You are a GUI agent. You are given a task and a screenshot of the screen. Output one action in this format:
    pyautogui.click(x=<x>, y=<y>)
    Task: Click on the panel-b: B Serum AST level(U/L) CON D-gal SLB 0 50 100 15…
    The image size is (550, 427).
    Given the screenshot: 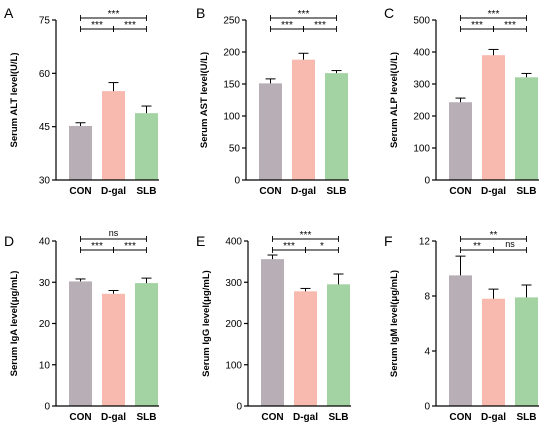 What is the action you would take?
    pyautogui.click(x=272, y=101)
    